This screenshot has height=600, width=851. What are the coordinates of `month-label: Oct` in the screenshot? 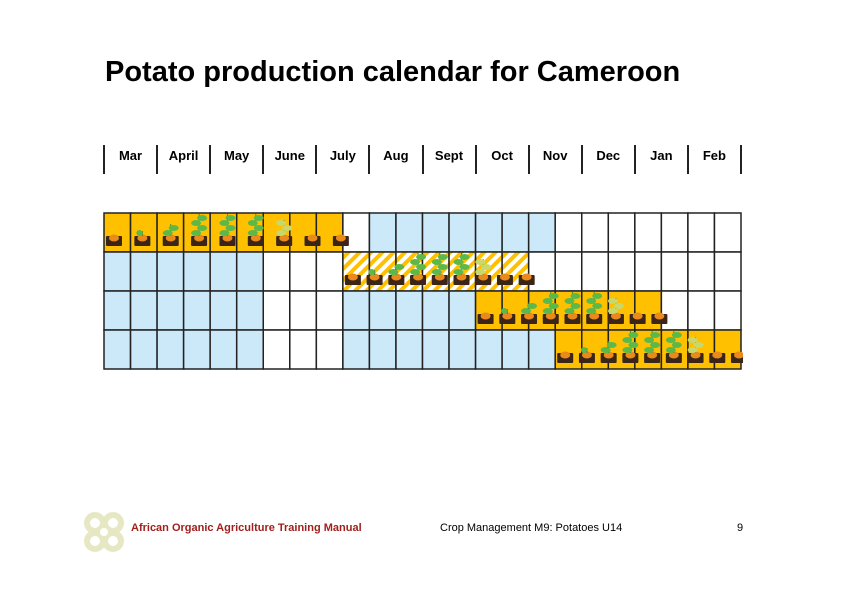 It's located at (502, 155).